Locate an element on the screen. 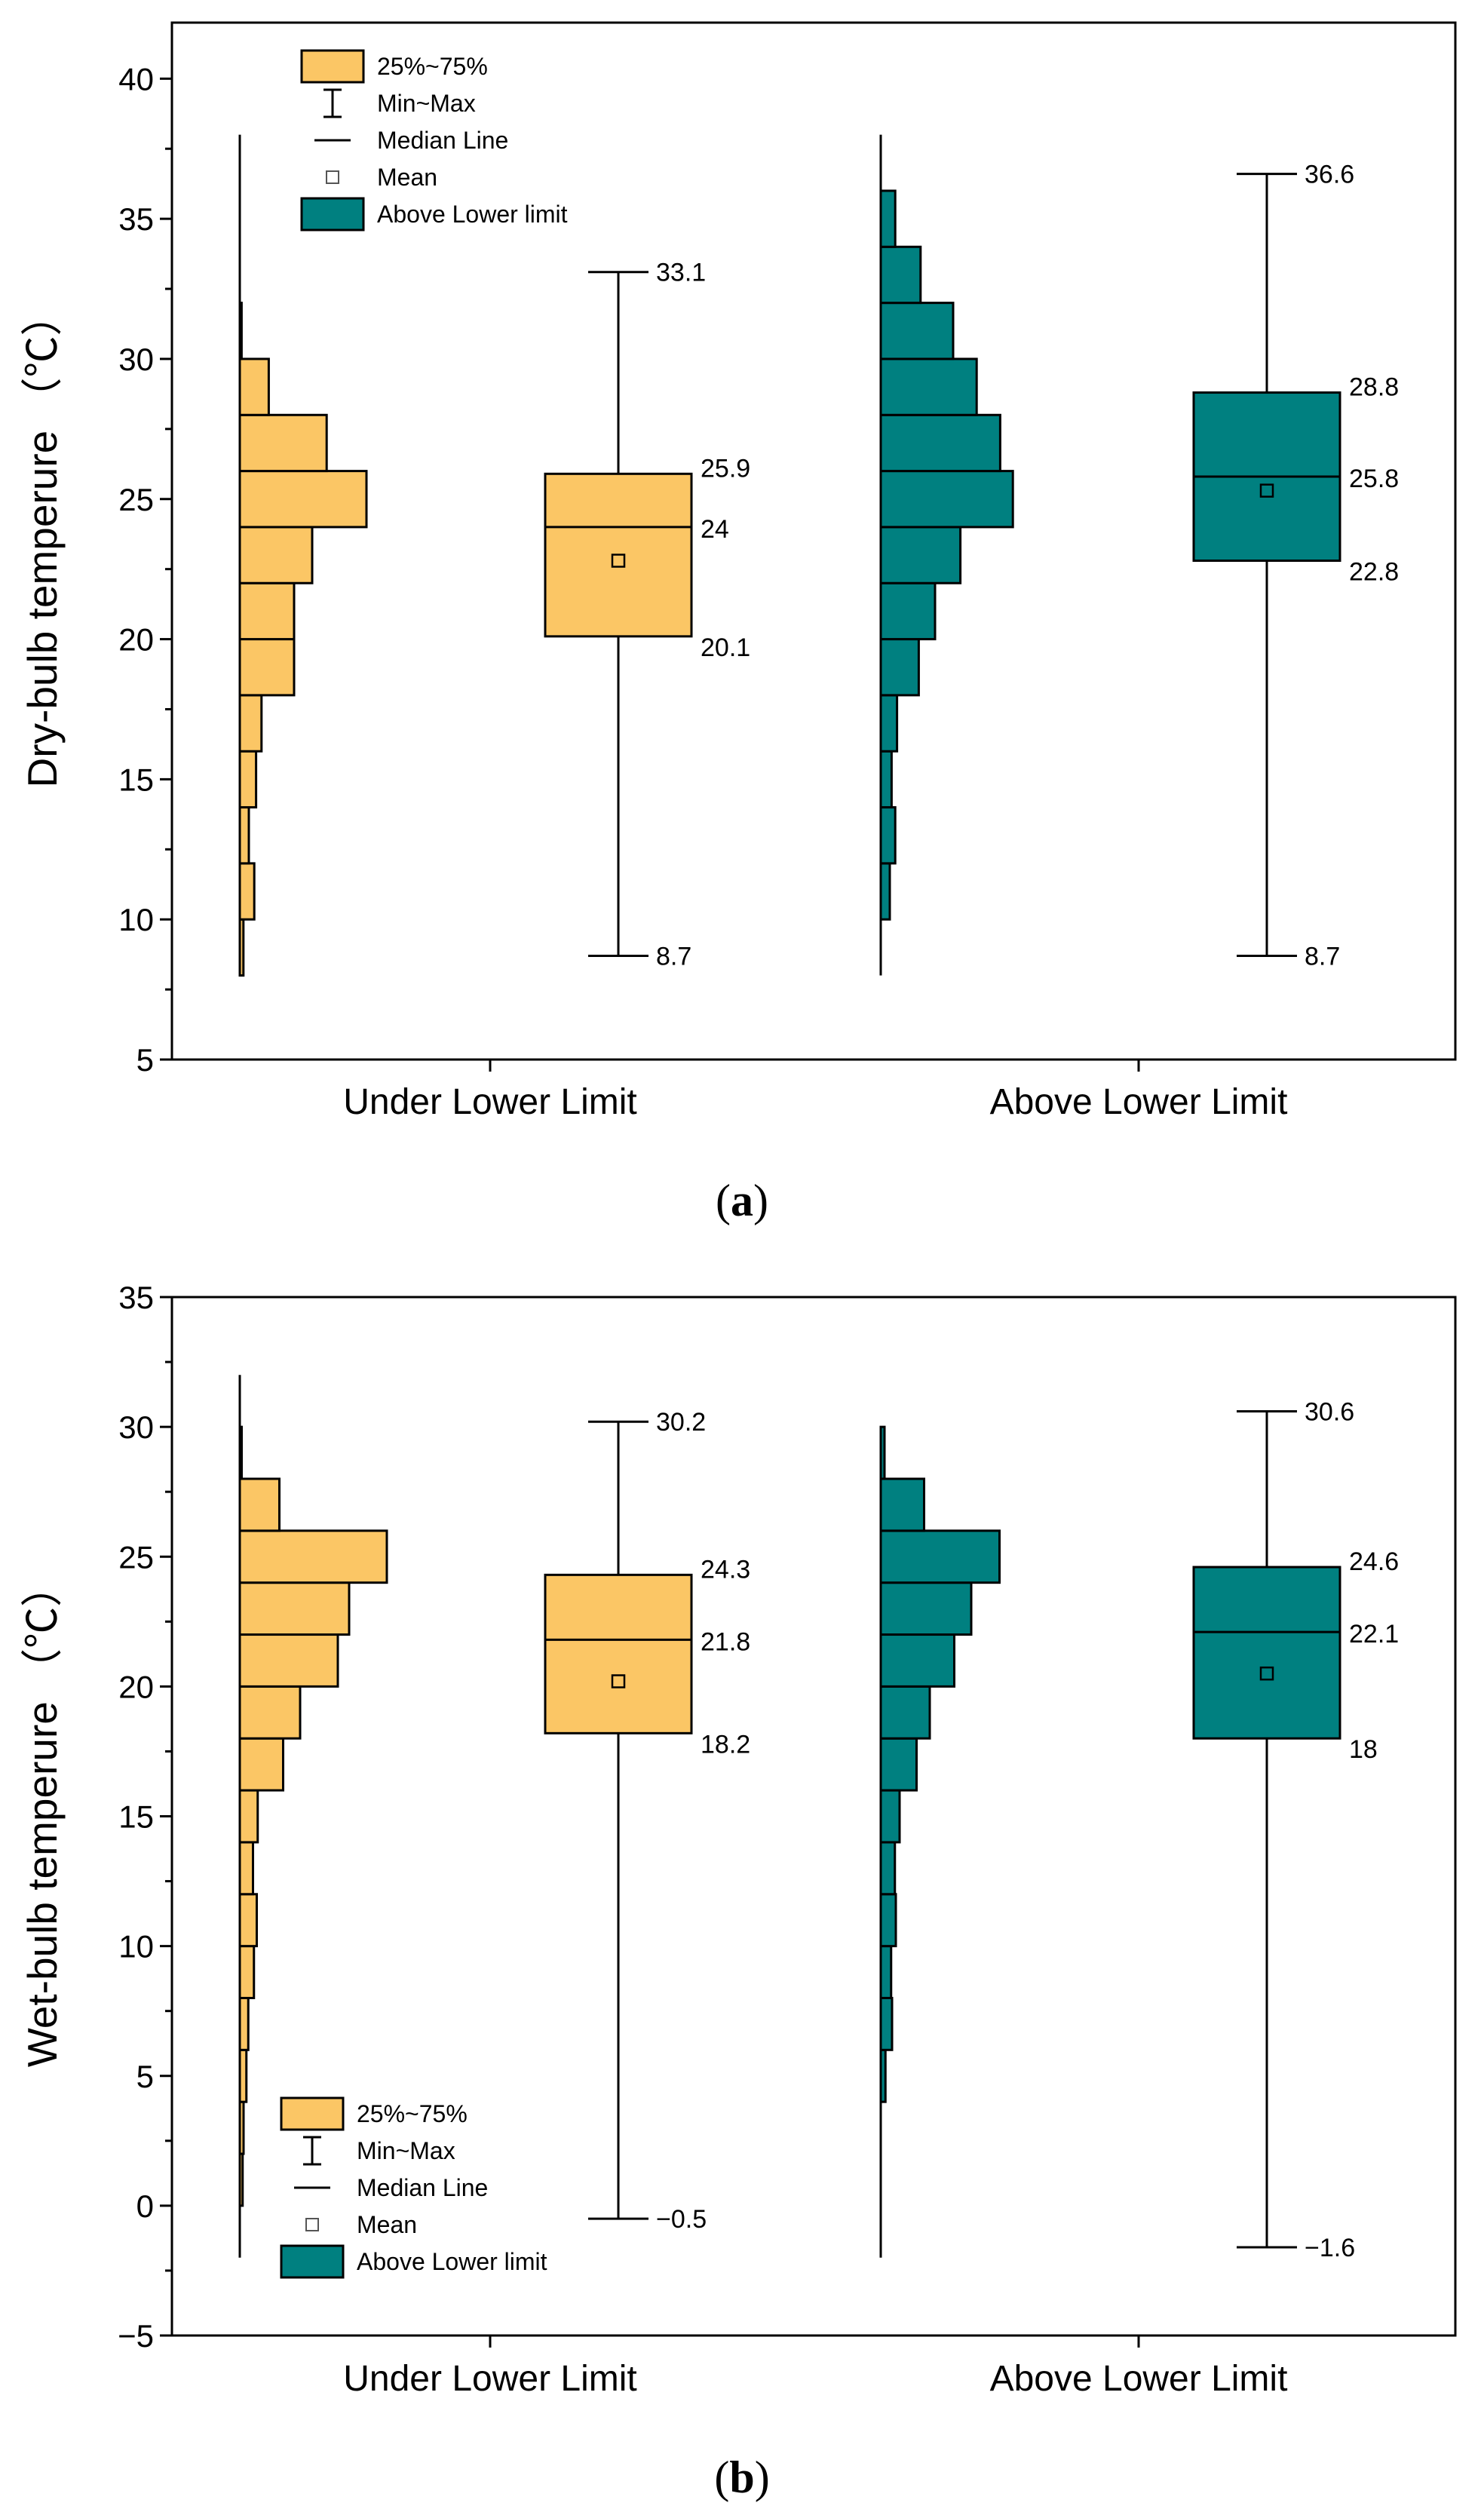 The image size is (1484, 2518). group-under: 30.2 24.3 21.8 18.2 −0.5 is located at coordinates (494, 1817).